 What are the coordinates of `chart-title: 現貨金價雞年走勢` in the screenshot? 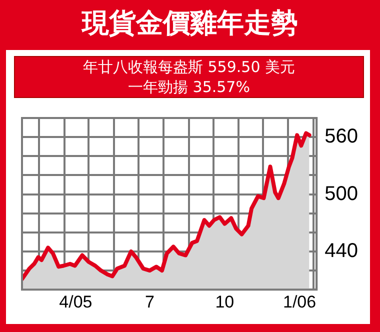 It's located at (189, 24).